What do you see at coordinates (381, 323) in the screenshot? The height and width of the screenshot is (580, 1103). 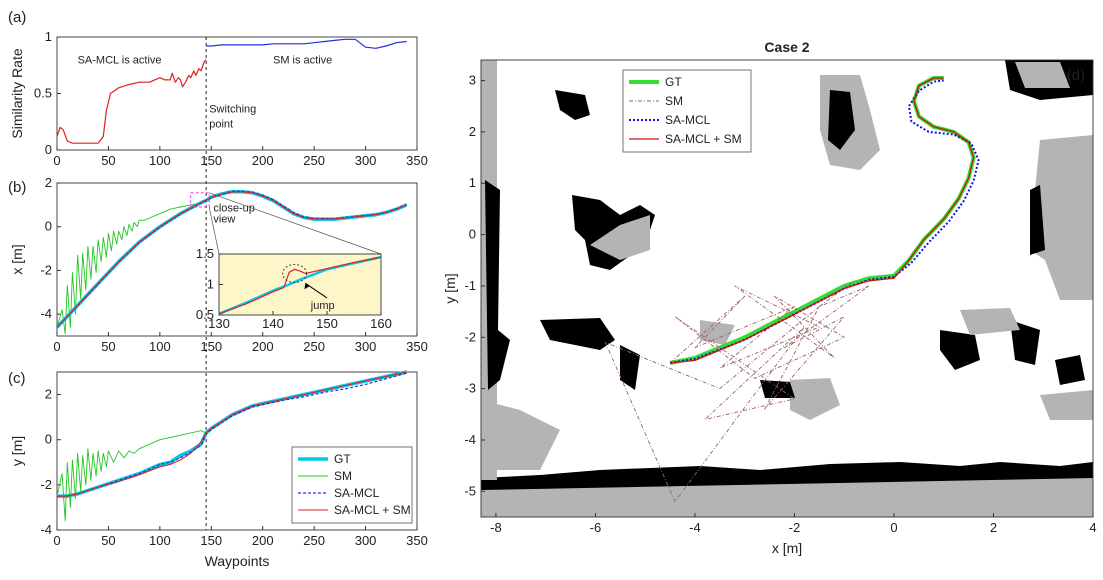 I see `x-tick-label: 160` at bounding box center [381, 323].